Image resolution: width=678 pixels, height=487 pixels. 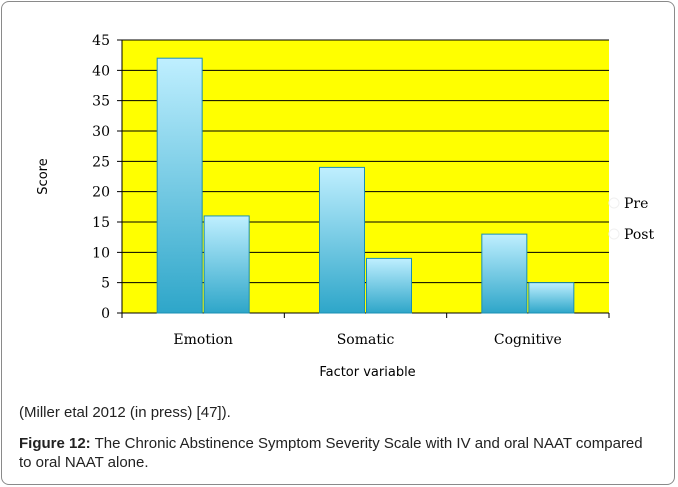 What do you see at coordinates (551, 298) in the screenshot?
I see `bar-cognitive-post` at bounding box center [551, 298].